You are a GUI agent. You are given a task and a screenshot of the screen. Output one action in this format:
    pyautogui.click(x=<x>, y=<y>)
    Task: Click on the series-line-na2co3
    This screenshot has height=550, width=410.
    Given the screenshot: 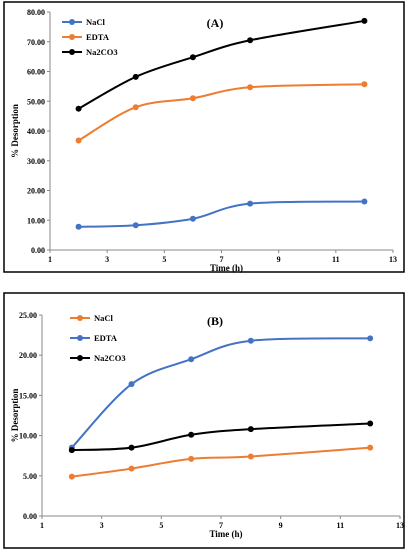 What is the action you would take?
    pyautogui.click(x=221, y=437)
    